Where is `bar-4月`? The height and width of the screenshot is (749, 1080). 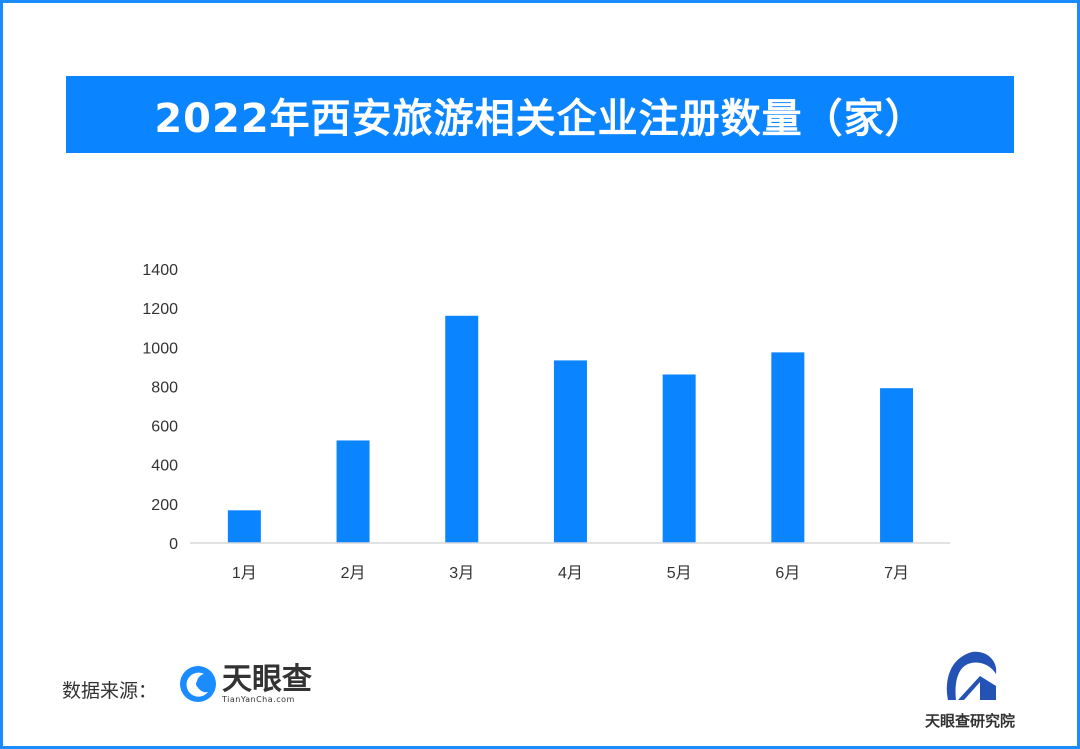 bar-4月 is located at coordinates (570, 451).